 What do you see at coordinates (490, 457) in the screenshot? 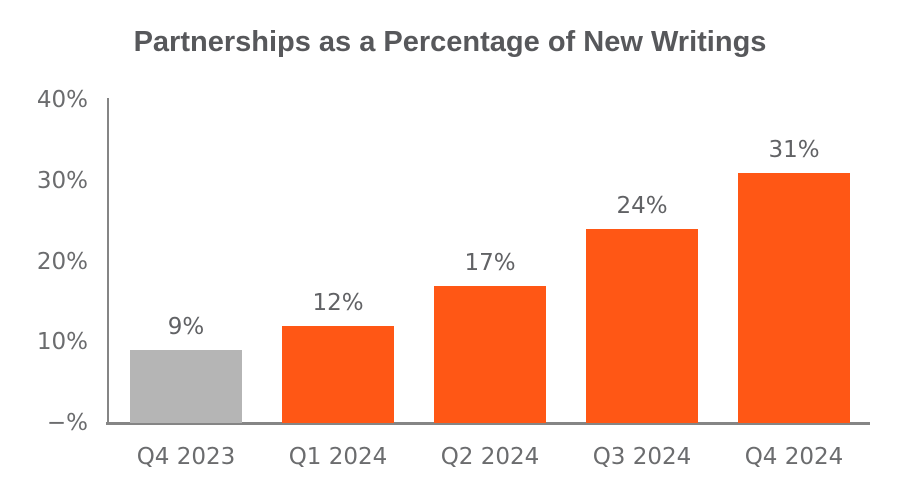
I see `x-axis-label-q2-2024: Q2 2024` at bounding box center [490, 457].